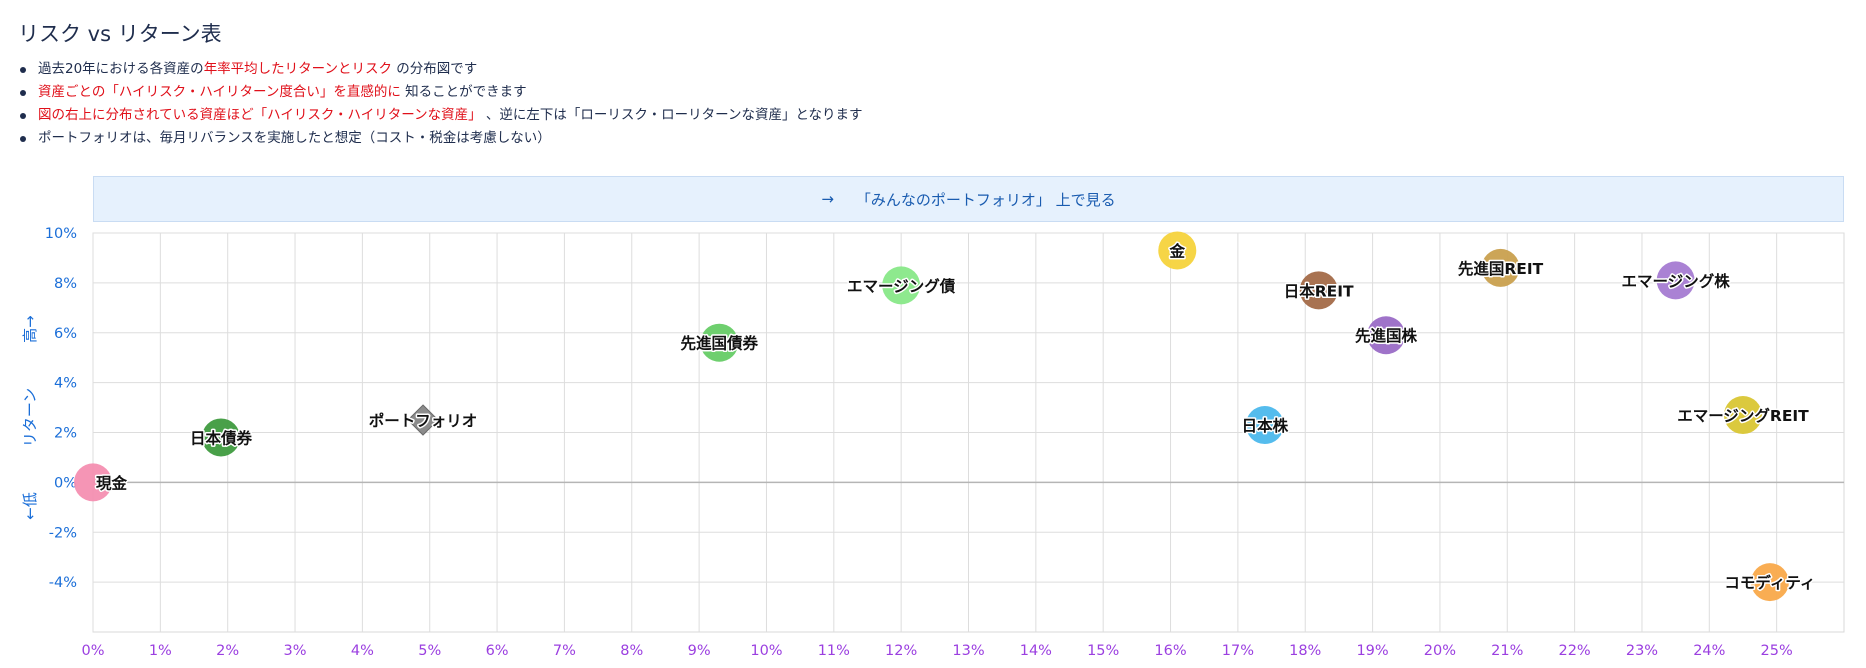 The height and width of the screenshot is (668, 1866). Describe the element at coordinates (968, 651) in the screenshot. I see `x-tick-label: 13%` at that location.